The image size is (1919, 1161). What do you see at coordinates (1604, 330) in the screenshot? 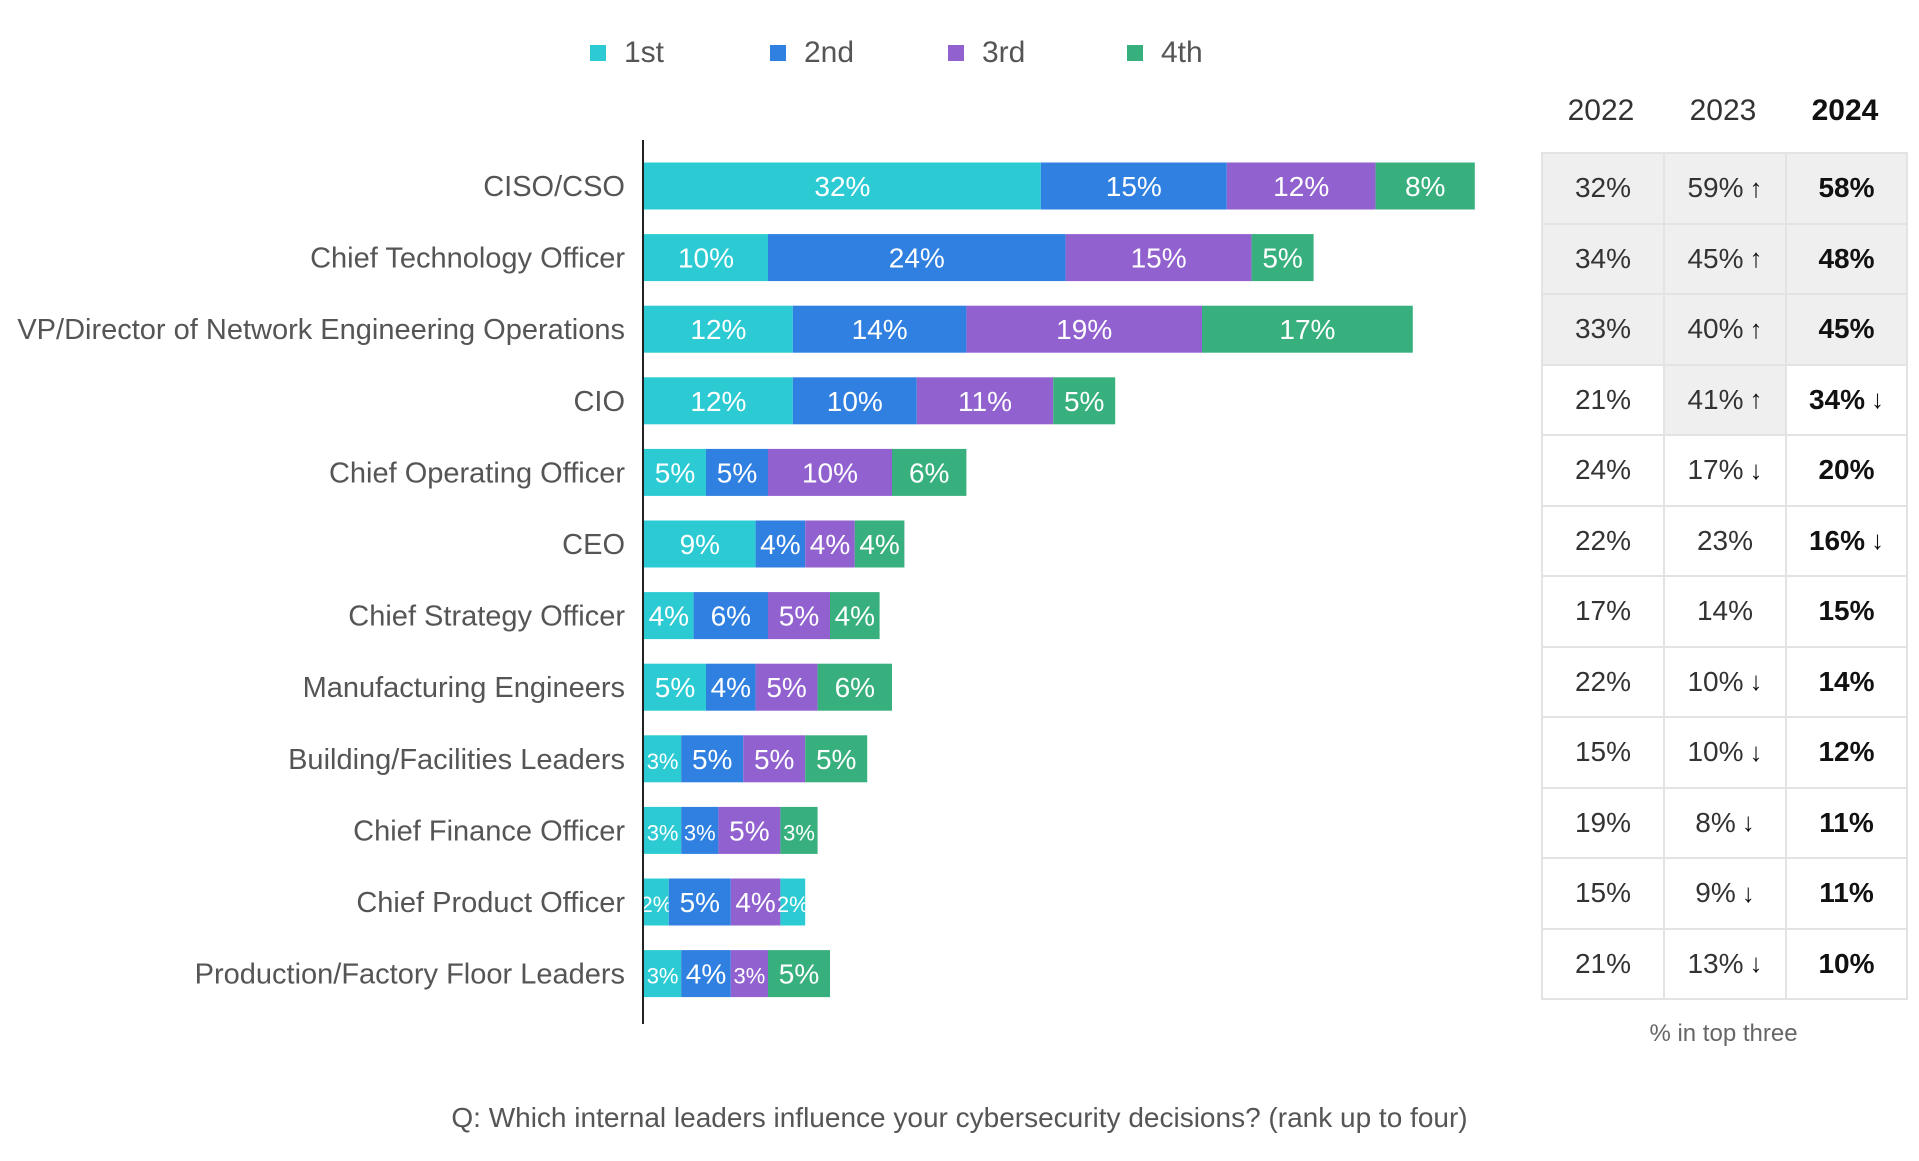
I see `table-cell: 33%` at bounding box center [1604, 330].